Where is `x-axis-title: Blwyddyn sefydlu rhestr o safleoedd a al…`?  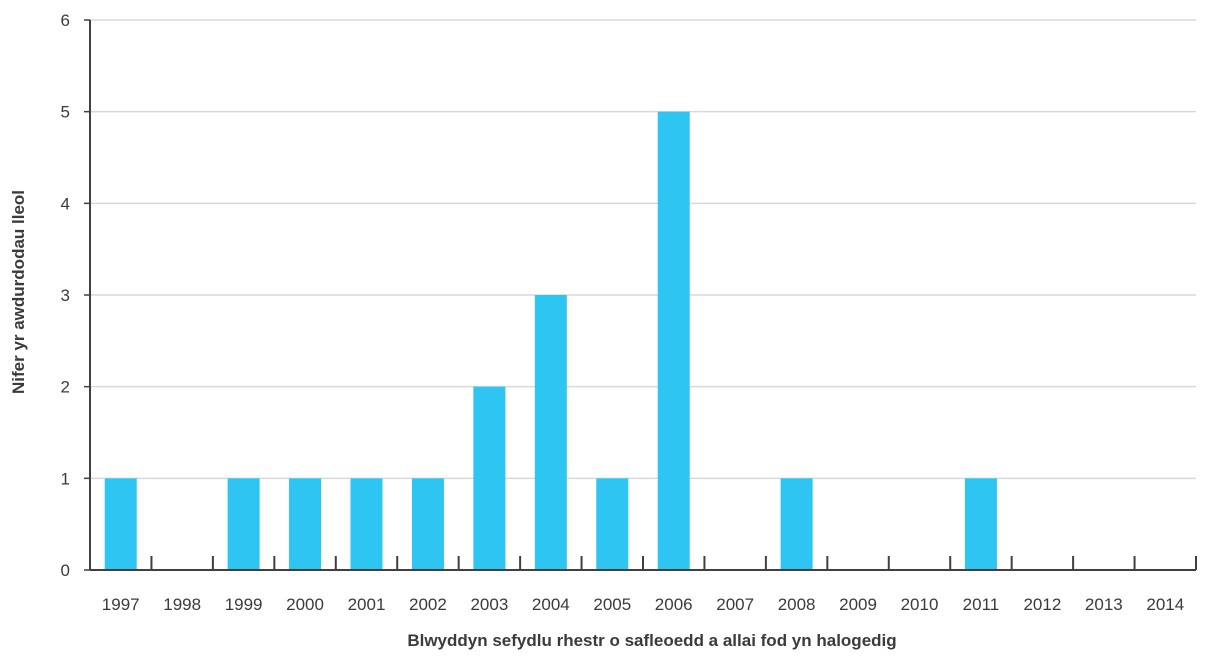
x-axis-title: Blwyddyn sefydlu rhestr o safleoedd a al… is located at coordinates (651, 640).